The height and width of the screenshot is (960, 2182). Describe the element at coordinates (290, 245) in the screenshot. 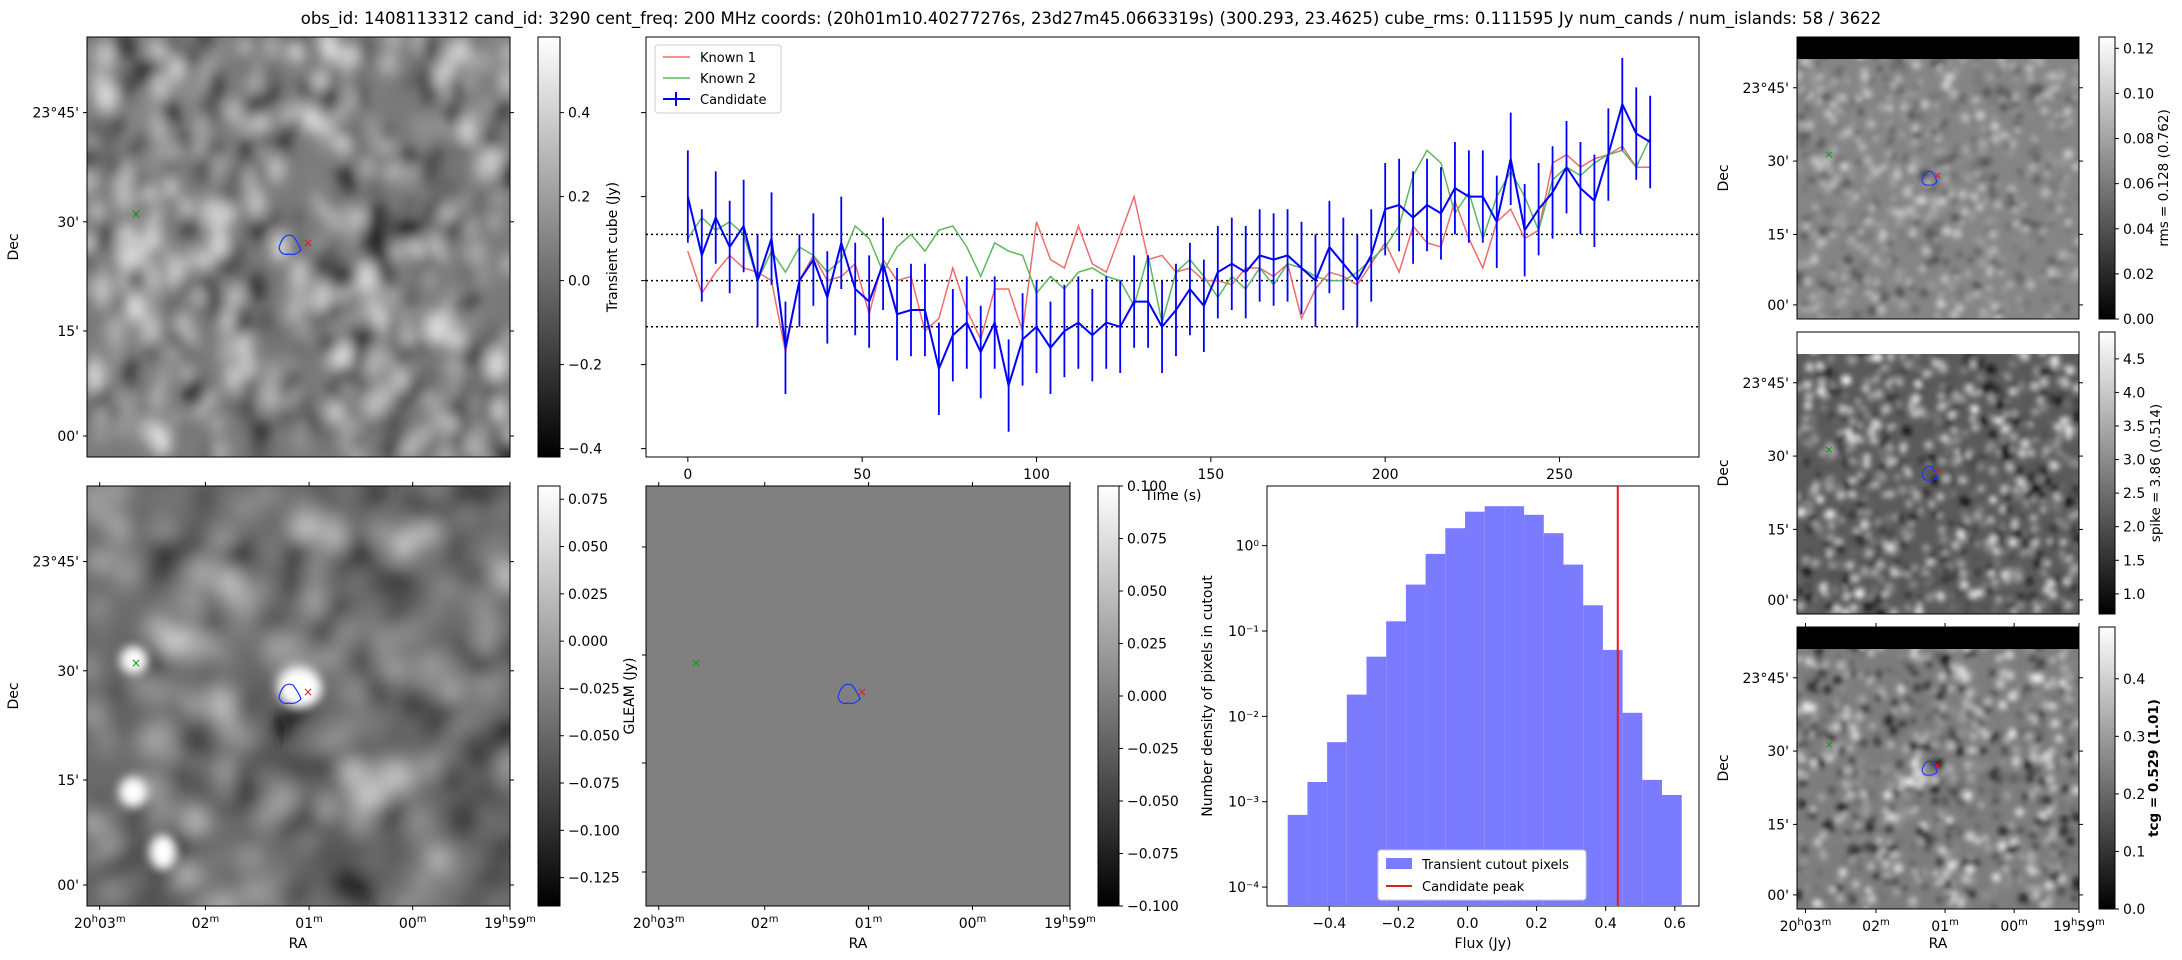

I see `source-contour` at that location.